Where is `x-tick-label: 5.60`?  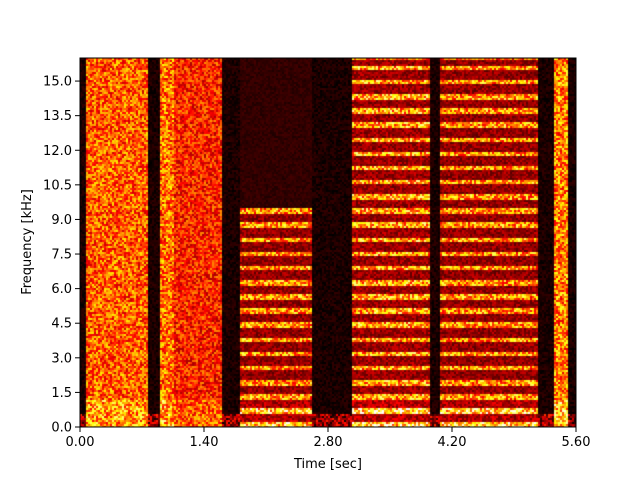
x-tick-label: 5.60 is located at coordinates (576, 442).